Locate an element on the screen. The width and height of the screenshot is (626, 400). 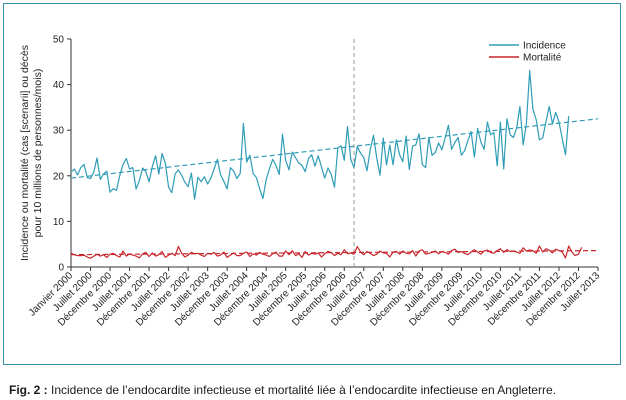
y-tick-label: 30 is located at coordinates (59, 131).